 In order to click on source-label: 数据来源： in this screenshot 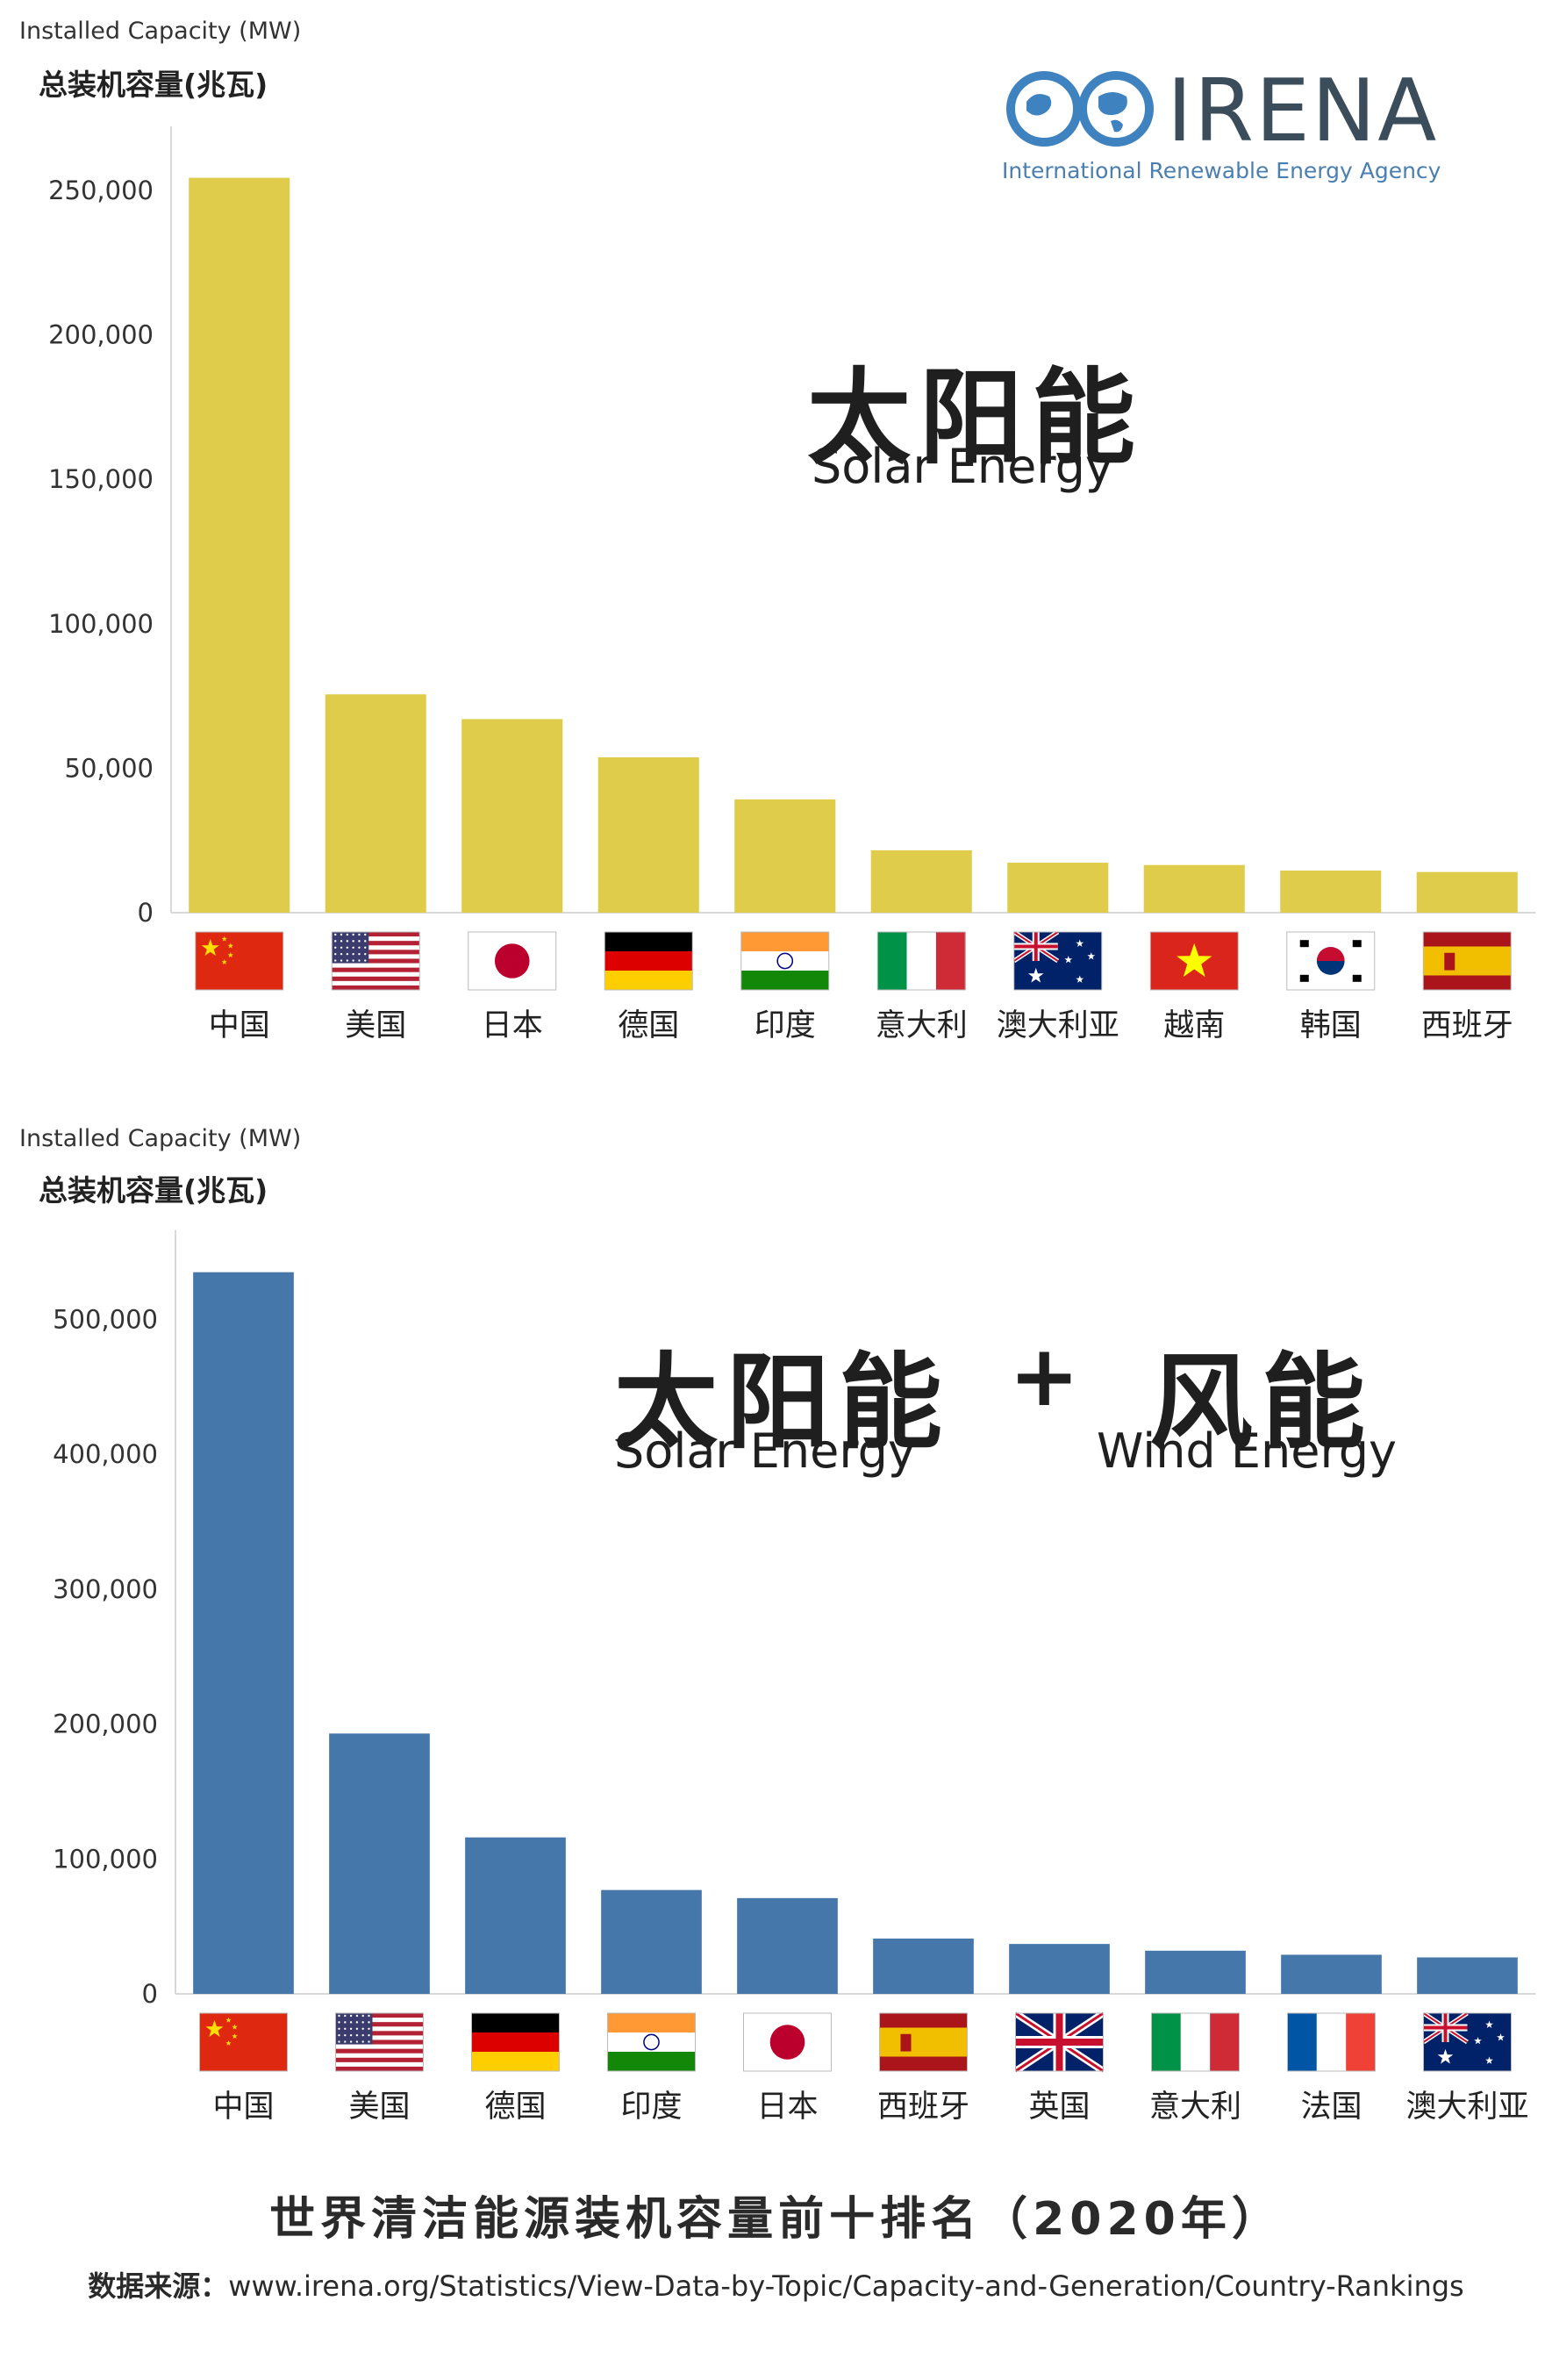, I will do `click(158, 2286)`.